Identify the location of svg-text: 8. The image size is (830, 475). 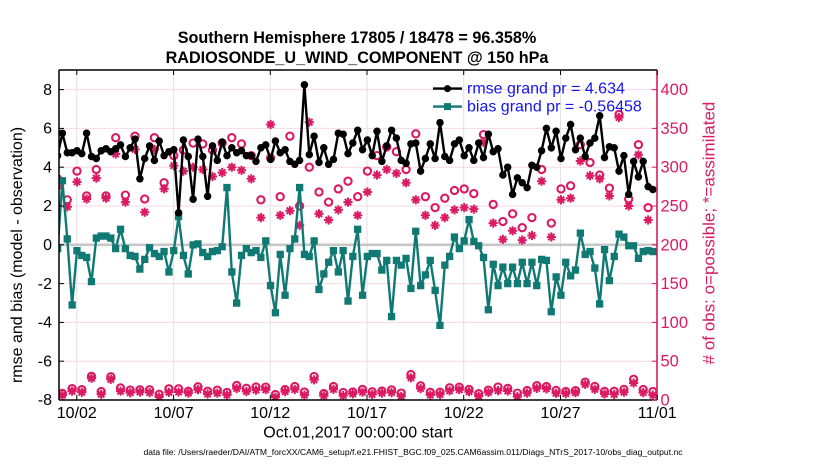
(47, 90).